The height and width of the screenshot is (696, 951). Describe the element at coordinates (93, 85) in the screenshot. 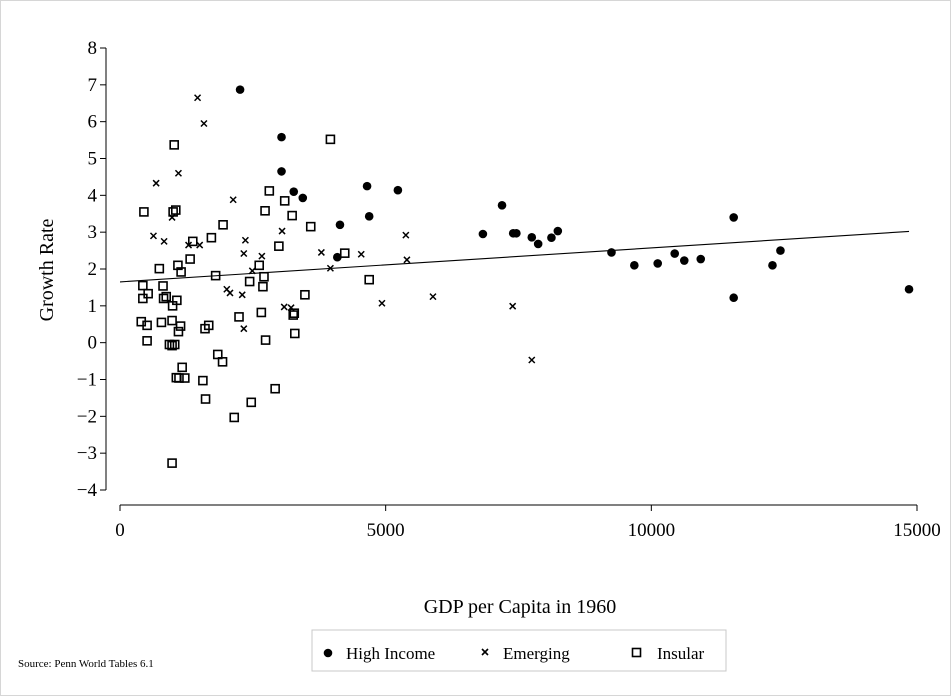

I see `y-tick-label: 7` at that location.